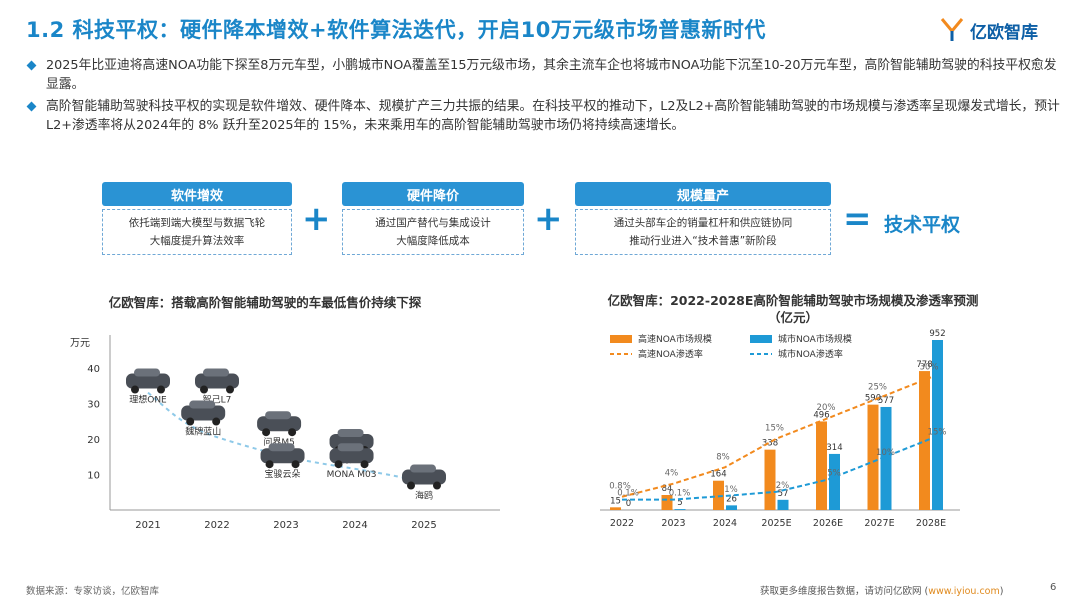  I want to click on x-tick-label: 2027E, so click(879, 523).